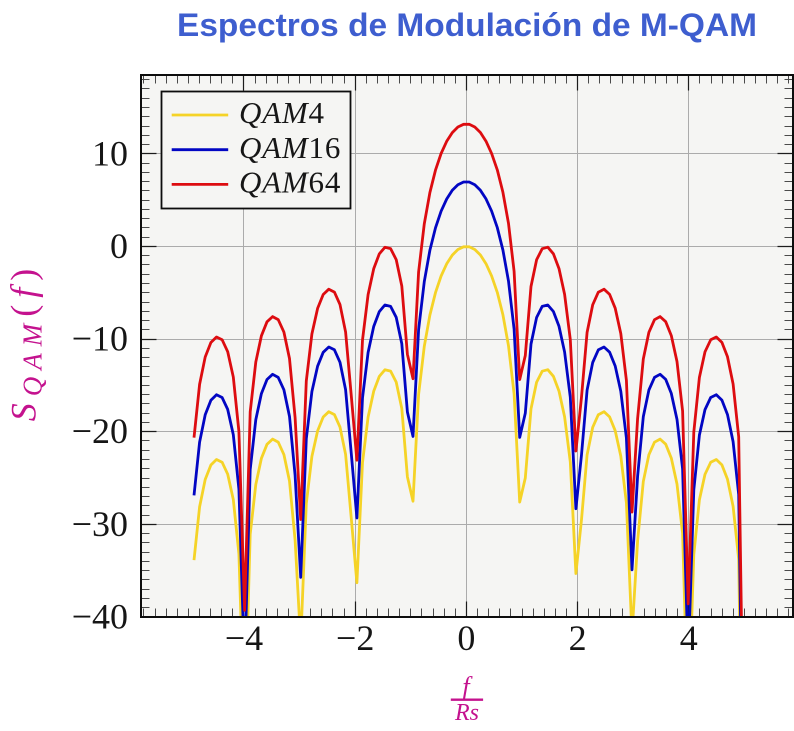  I want to click on svg-text: 10, so click(110, 153).